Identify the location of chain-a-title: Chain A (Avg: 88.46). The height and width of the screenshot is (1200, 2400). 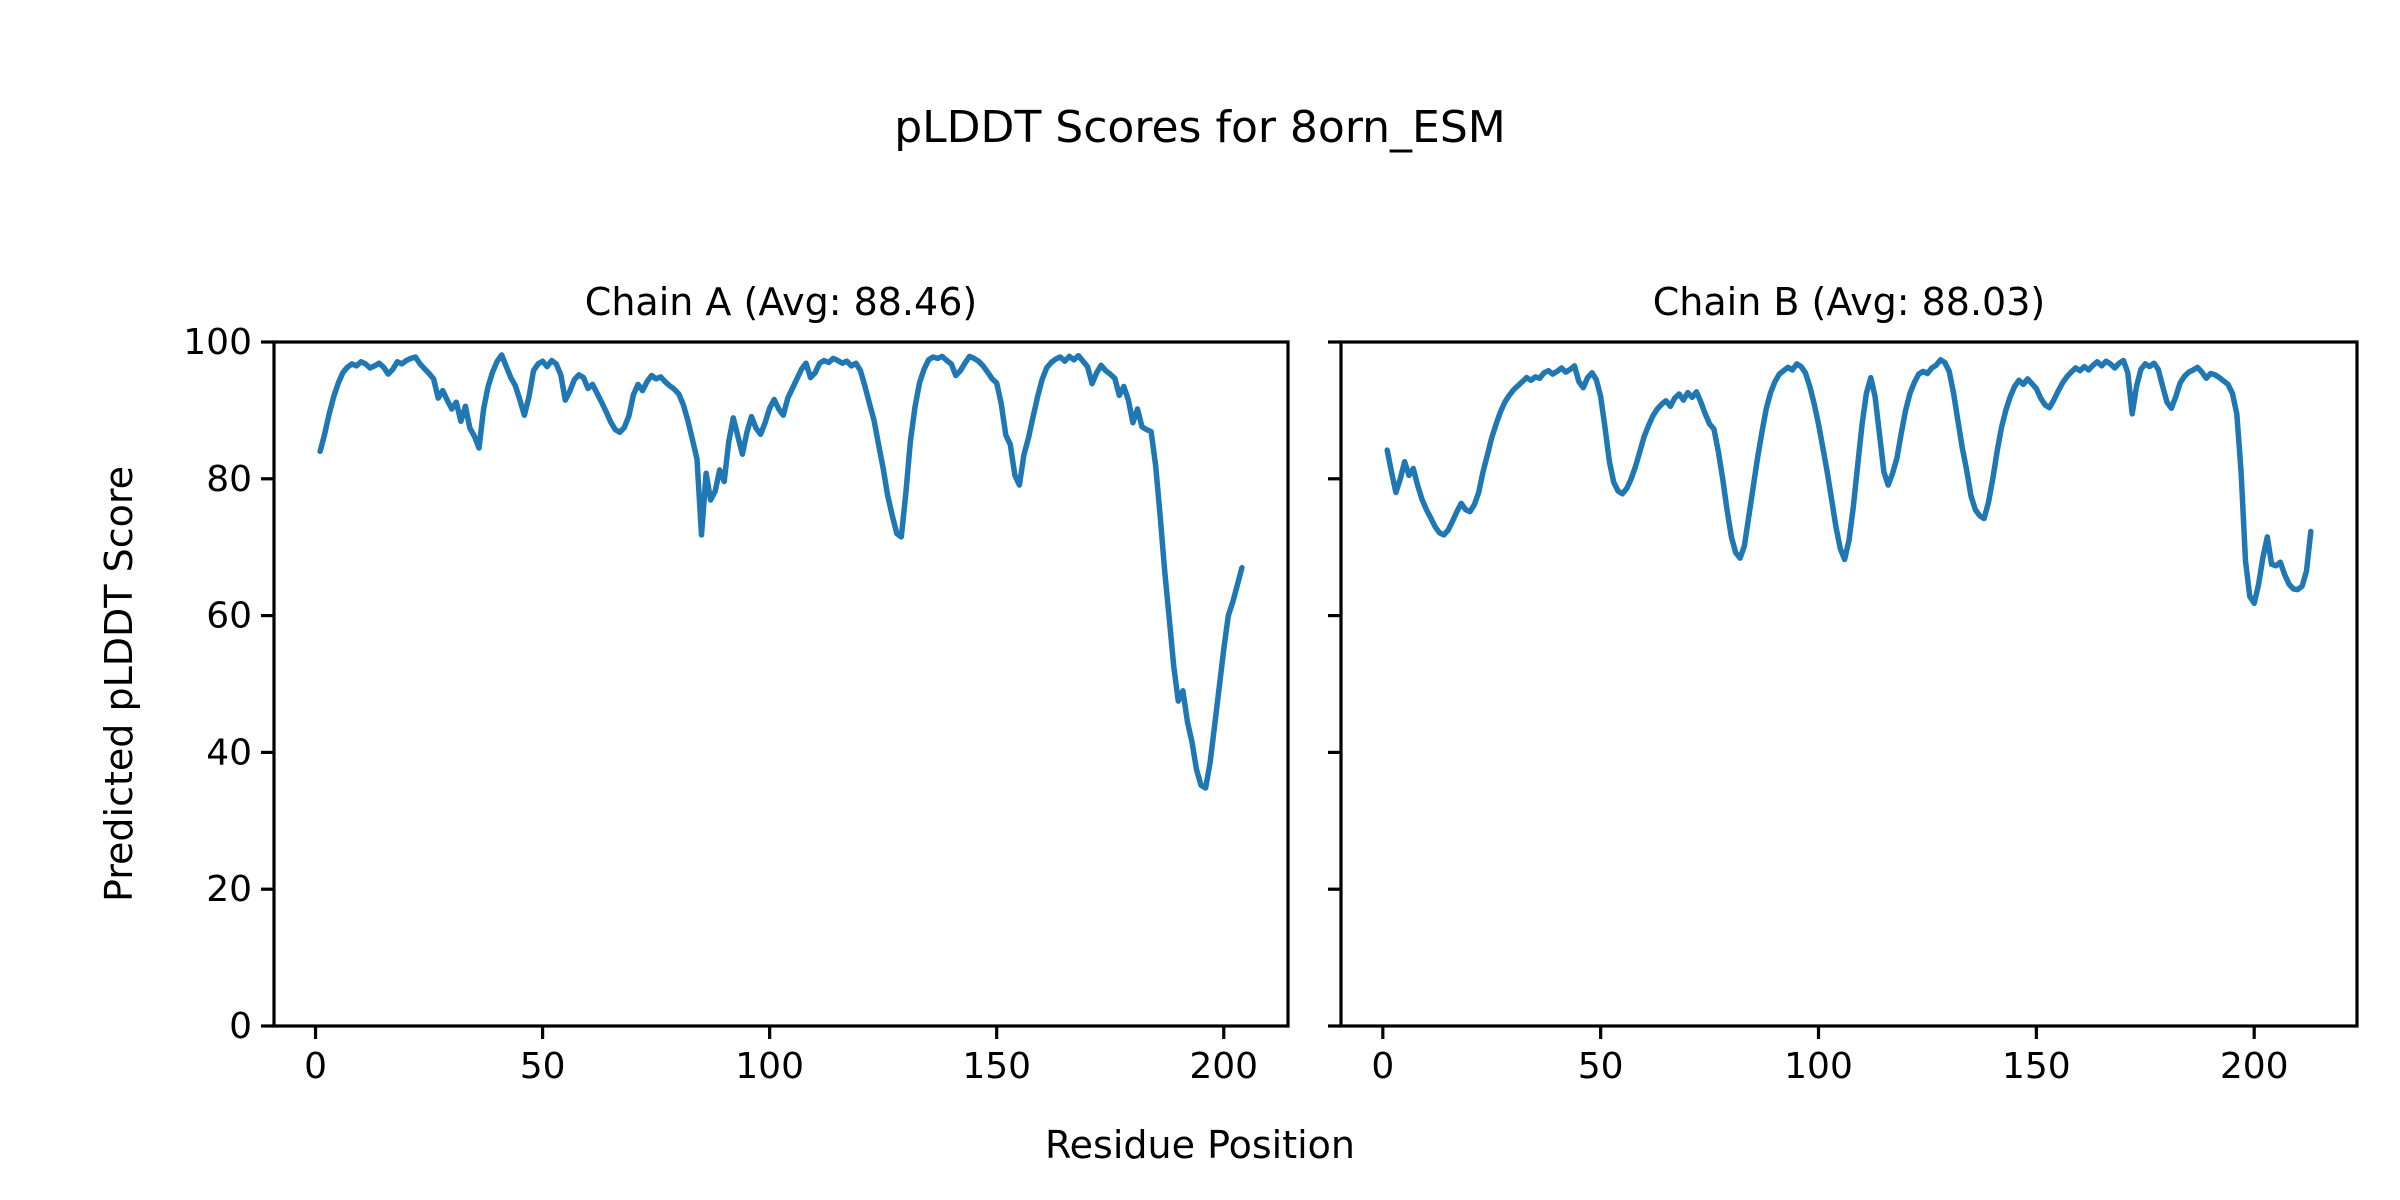
(781, 302).